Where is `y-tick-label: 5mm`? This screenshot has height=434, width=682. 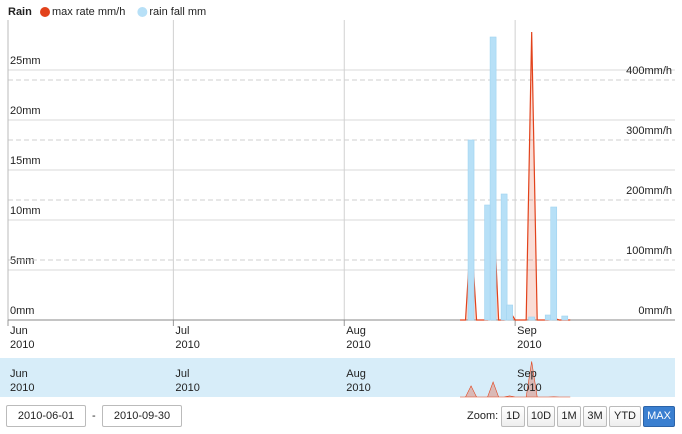
y-tick-label: 5mm is located at coordinates (22, 261).